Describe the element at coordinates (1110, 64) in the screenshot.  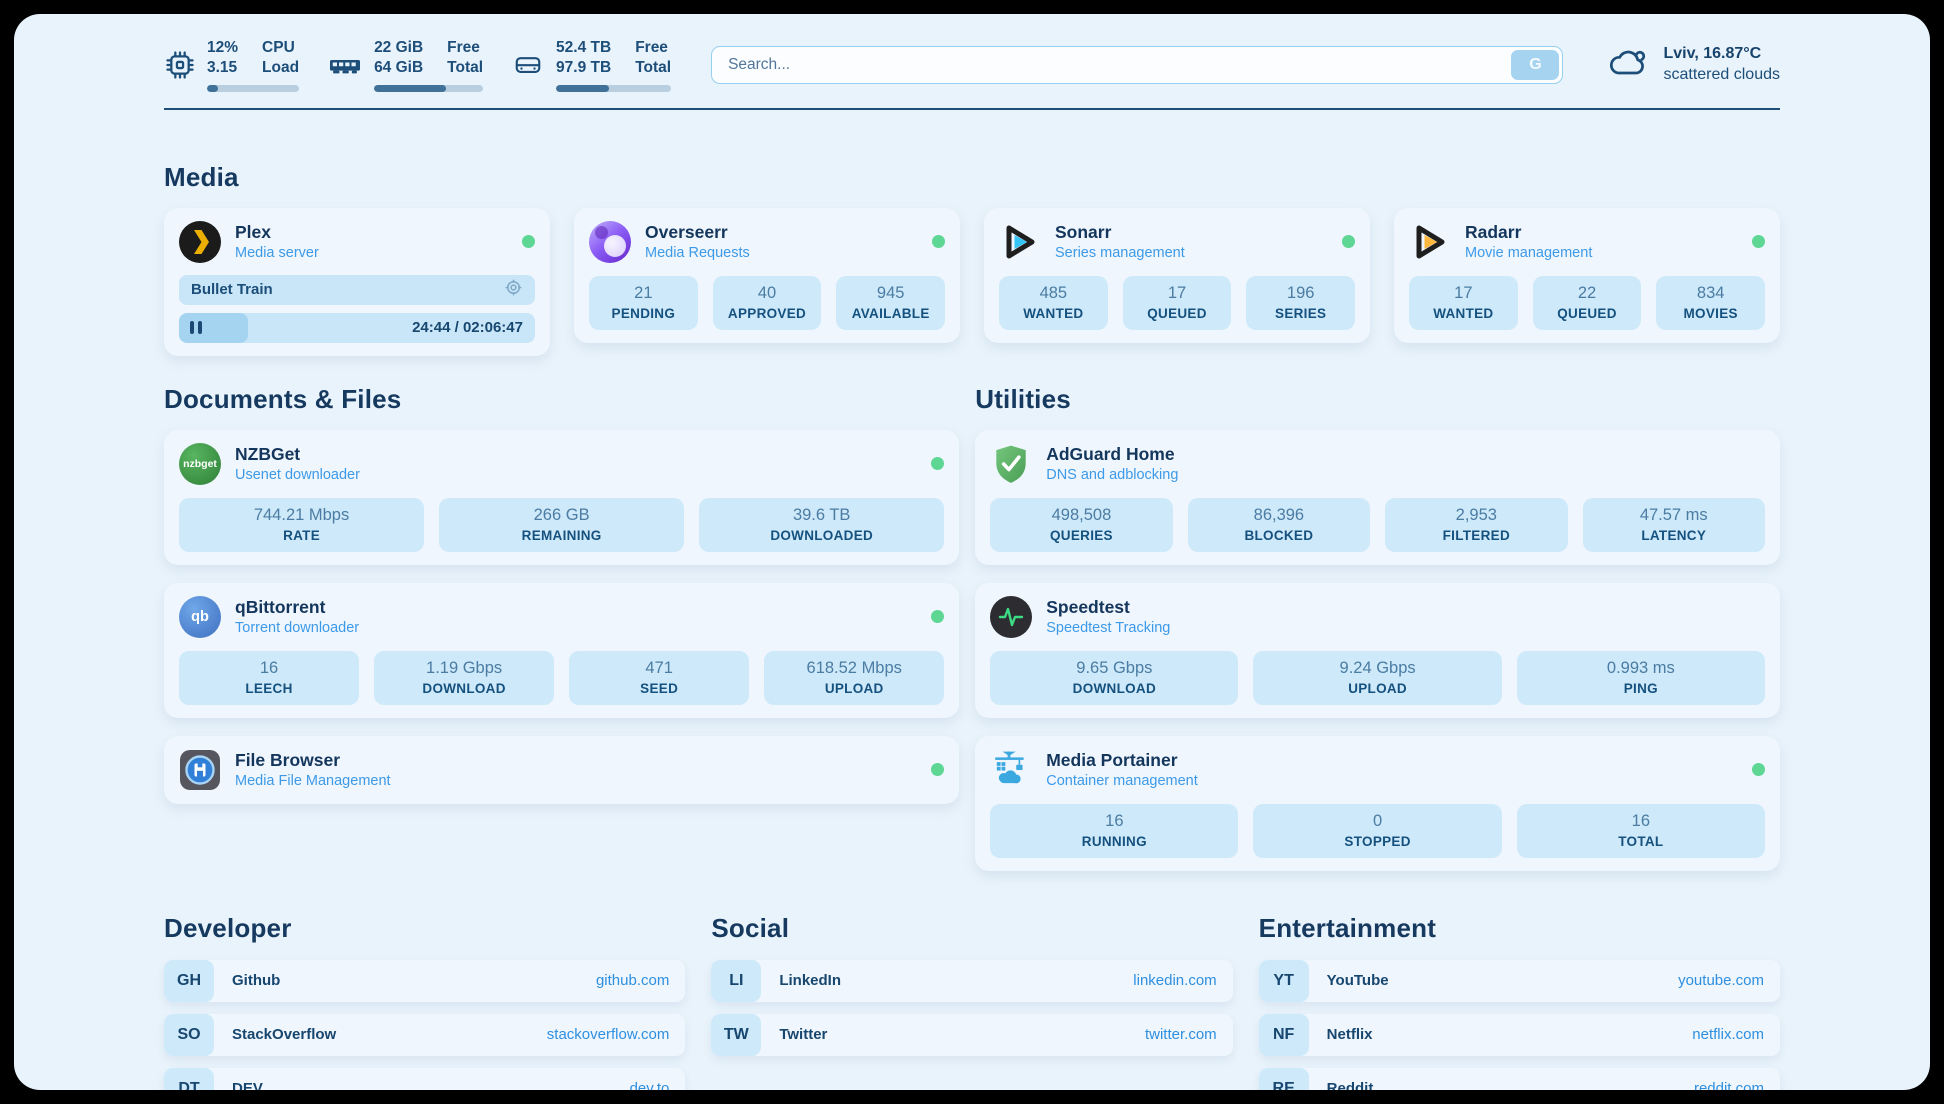
I see `search-input` at that location.